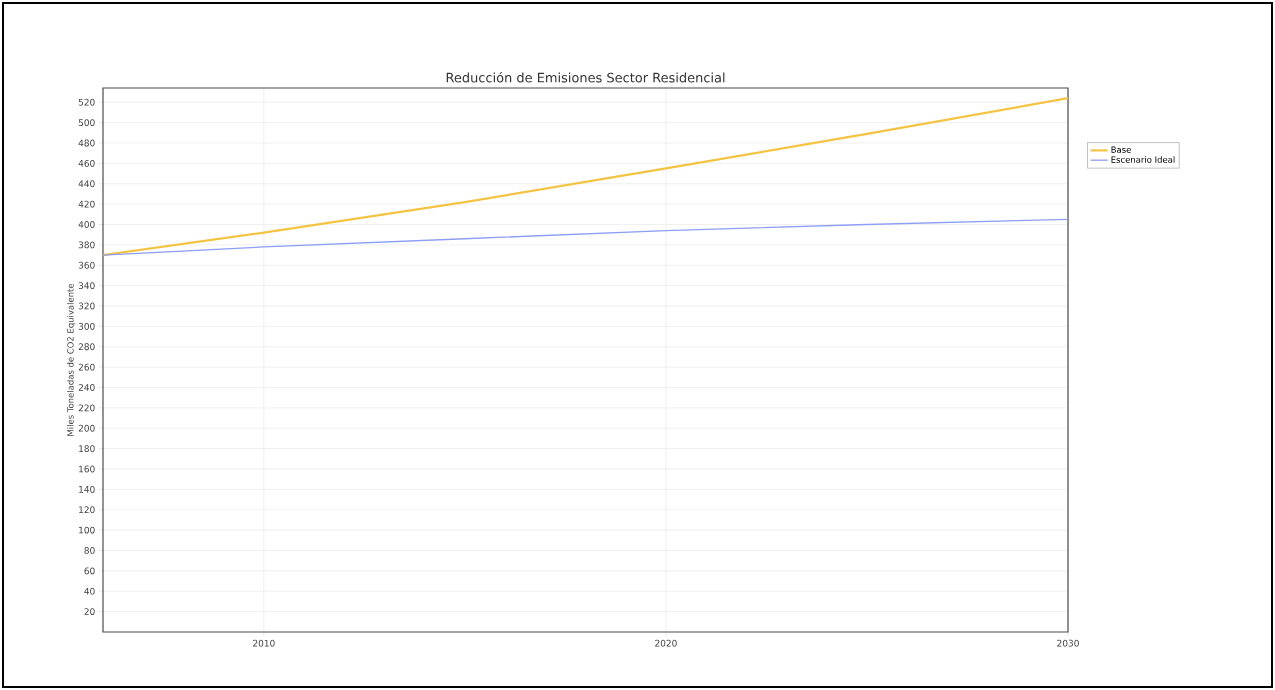 This screenshot has width=1275, height=690. Describe the element at coordinates (86, 408) in the screenshot. I see `y-tick-label: 220` at that location.